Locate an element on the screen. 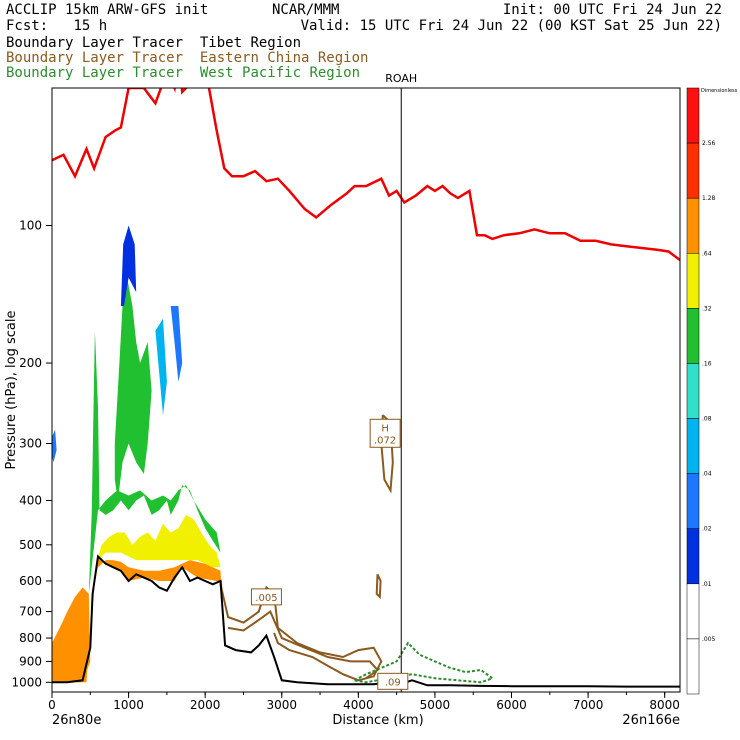 The width and height of the screenshot is (740, 740). colorbar-level-label: .64 is located at coordinates (707, 253).